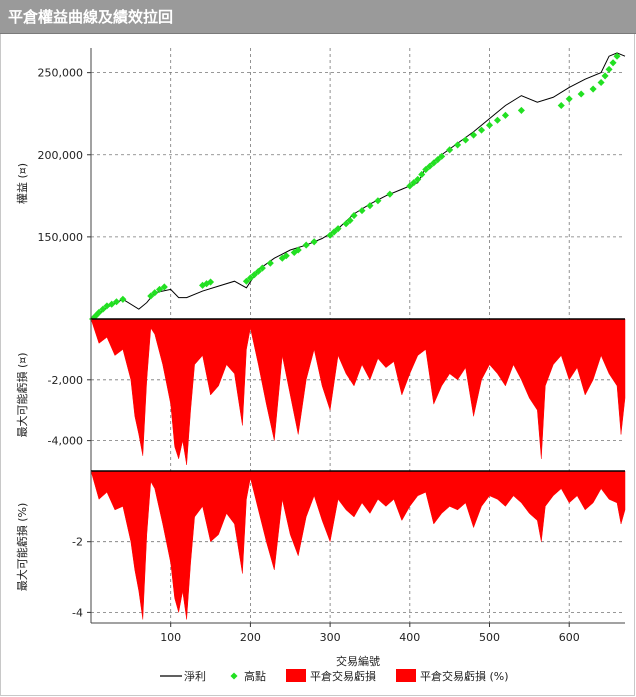  What do you see at coordinates (61, 155) in the screenshot?
I see `y-tick-label: 200,000` at bounding box center [61, 155].